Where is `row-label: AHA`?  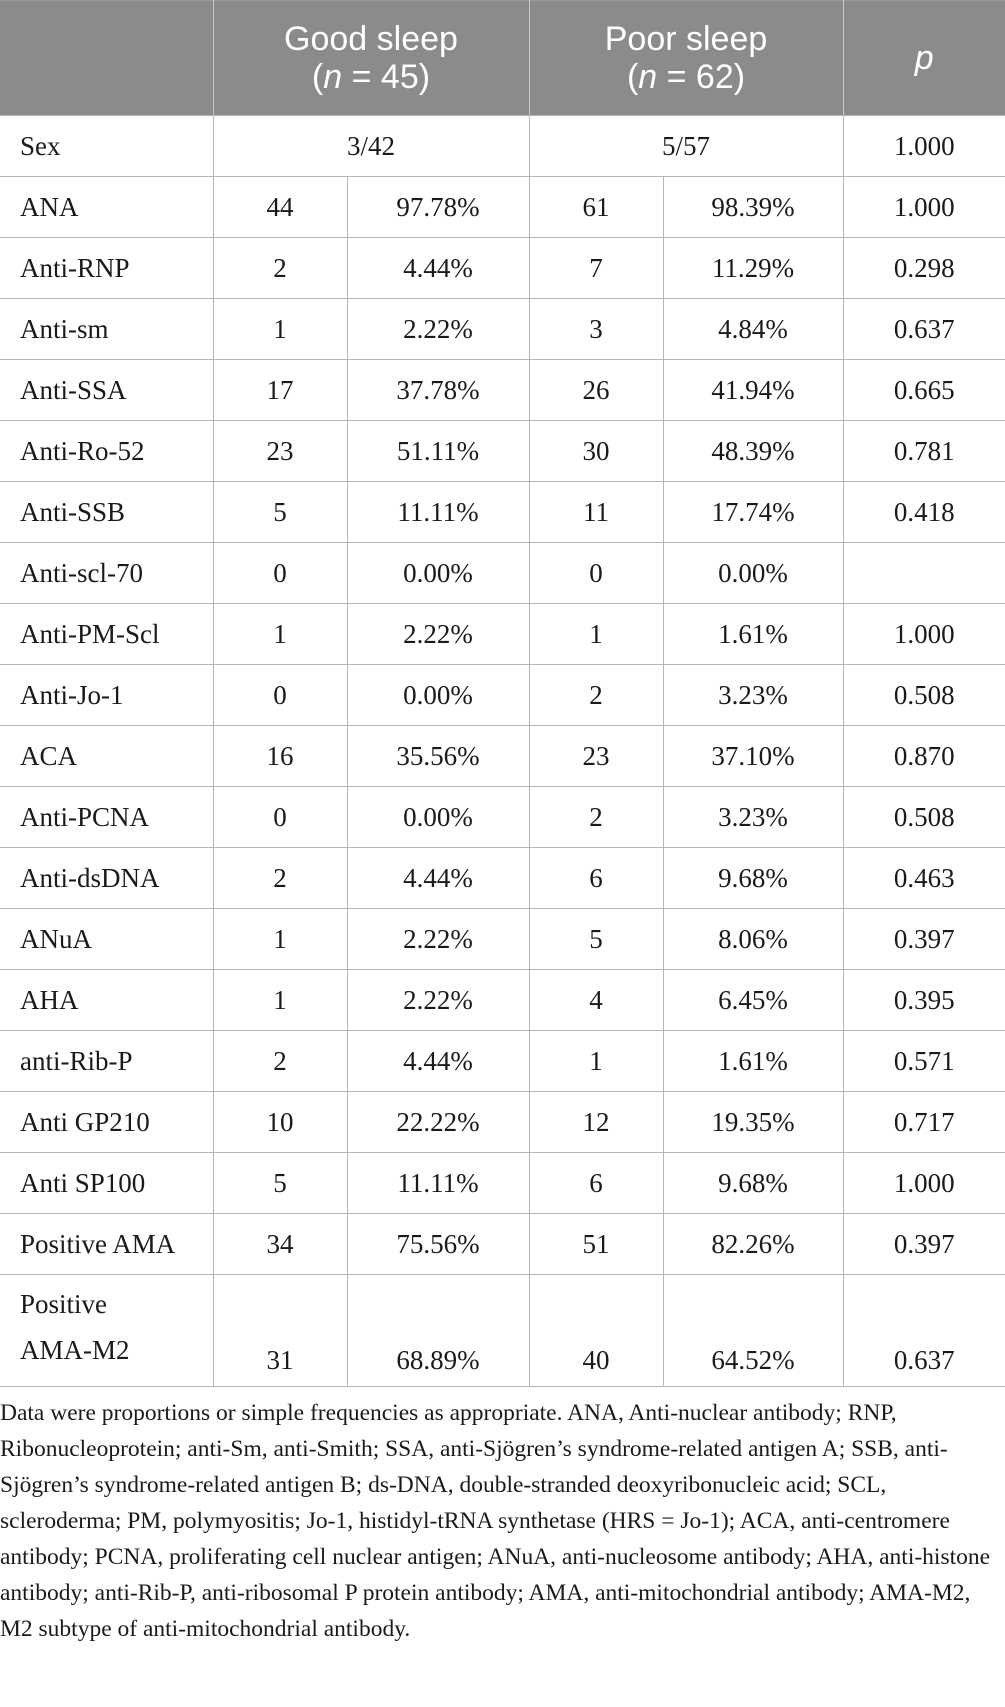
row-label: AHA is located at coordinates (107, 1000).